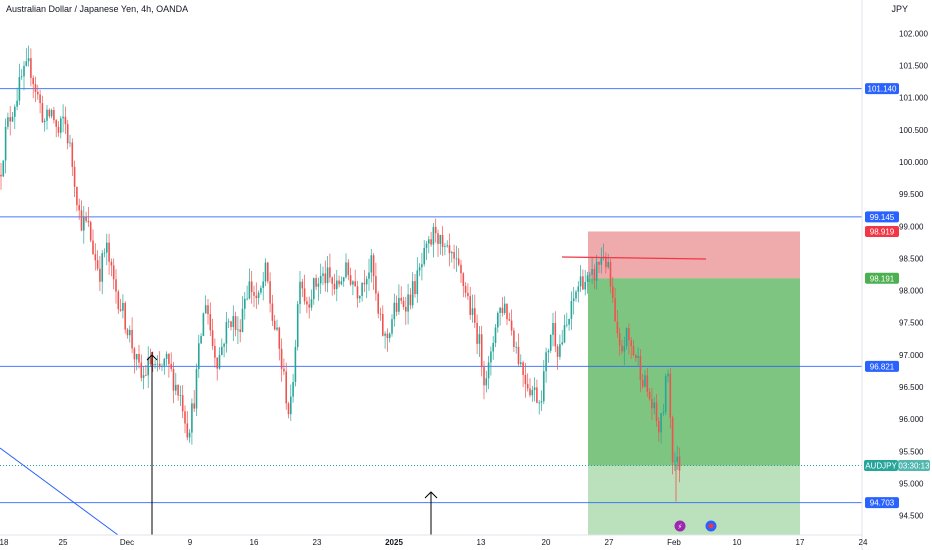 The width and height of the screenshot is (932, 550). Describe the element at coordinates (634, 258) in the screenshot. I see `resistance-ray` at that location.